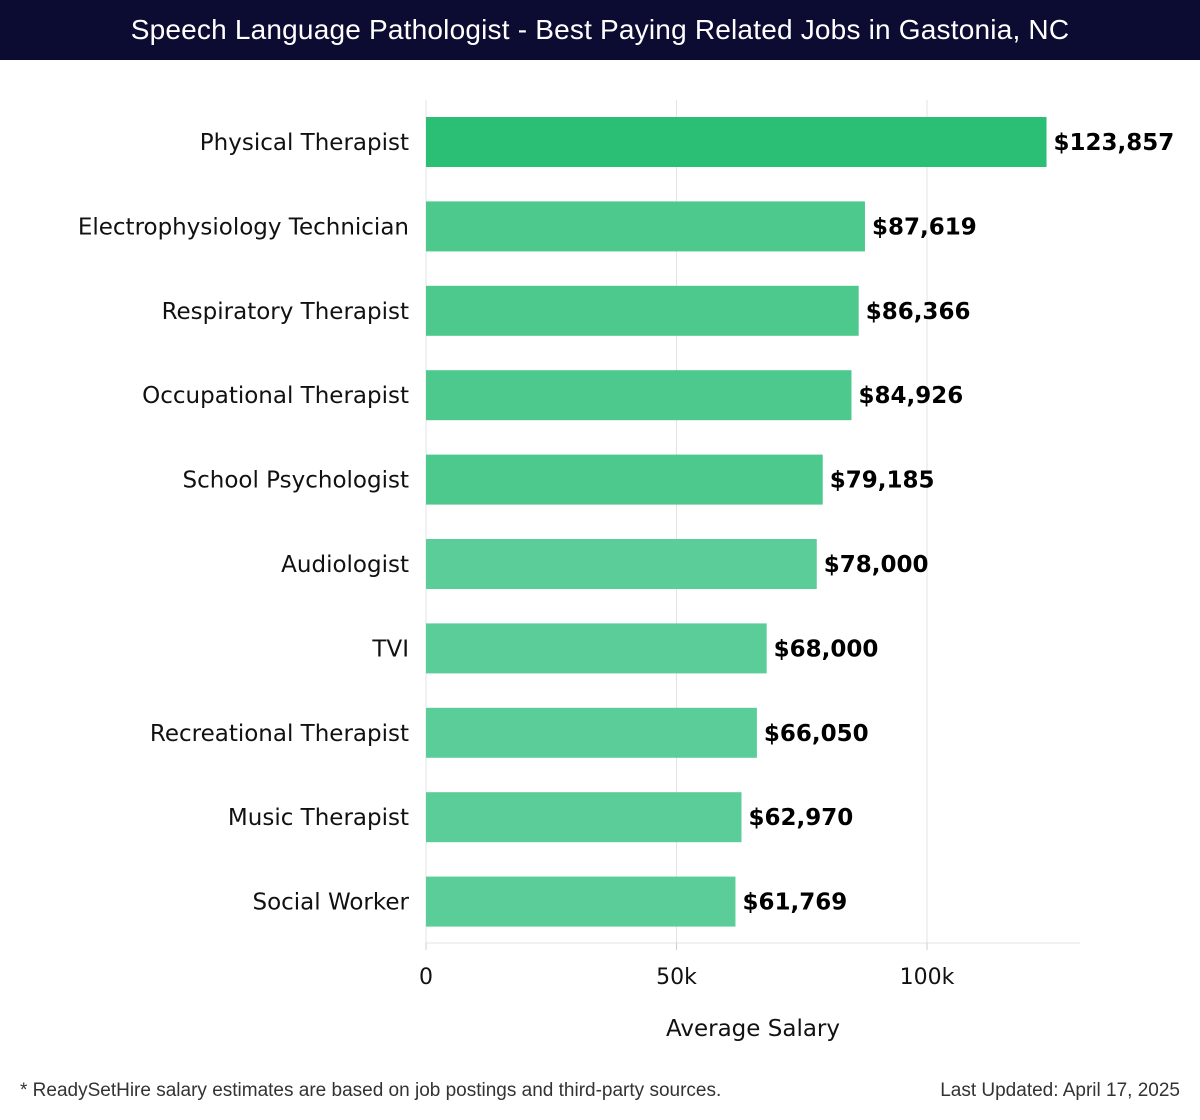 This screenshot has height=1120, width=1200. I want to click on x-axis-title: Average Salary, so click(753, 1029).